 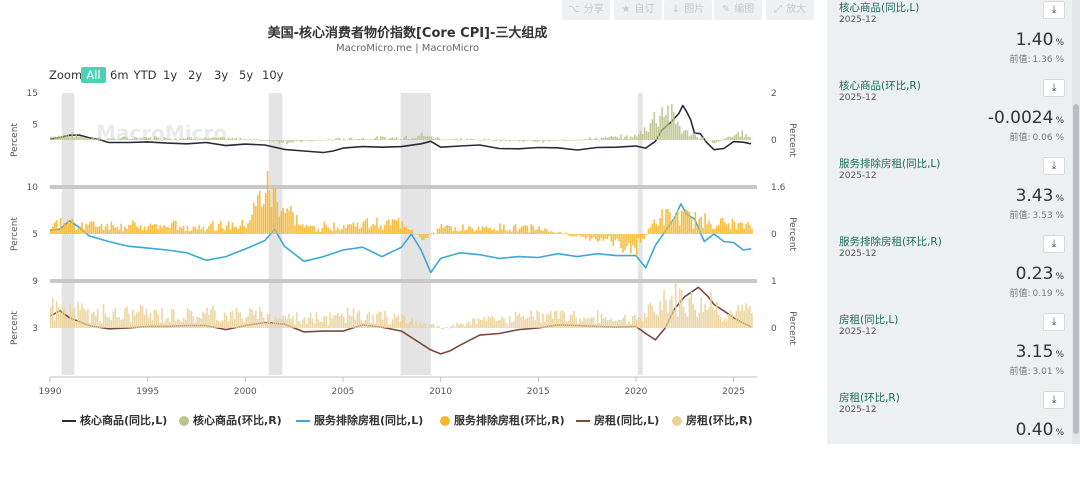 What do you see at coordinates (688, 10) in the screenshot?
I see `image-button: ↓ 图片` at bounding box center [688, 10].